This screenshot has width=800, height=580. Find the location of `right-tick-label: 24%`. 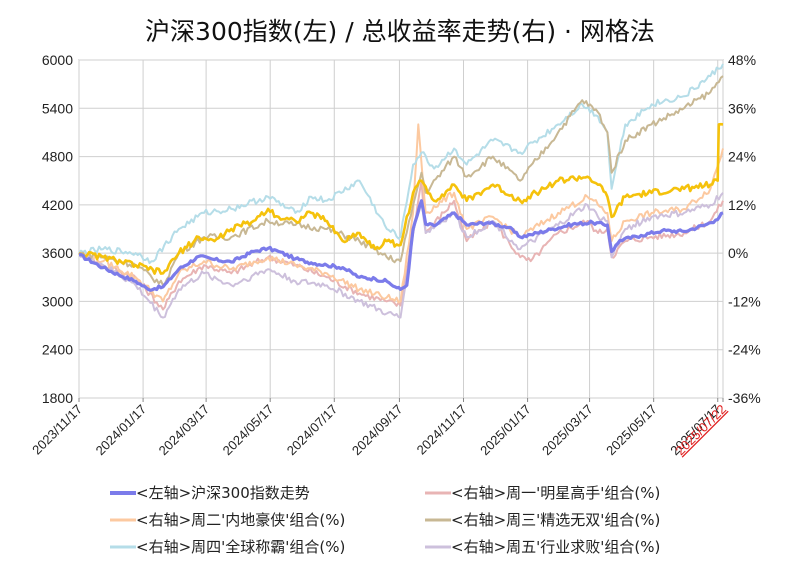

right-tick-label: 24% is located at coordinates (742, 157).